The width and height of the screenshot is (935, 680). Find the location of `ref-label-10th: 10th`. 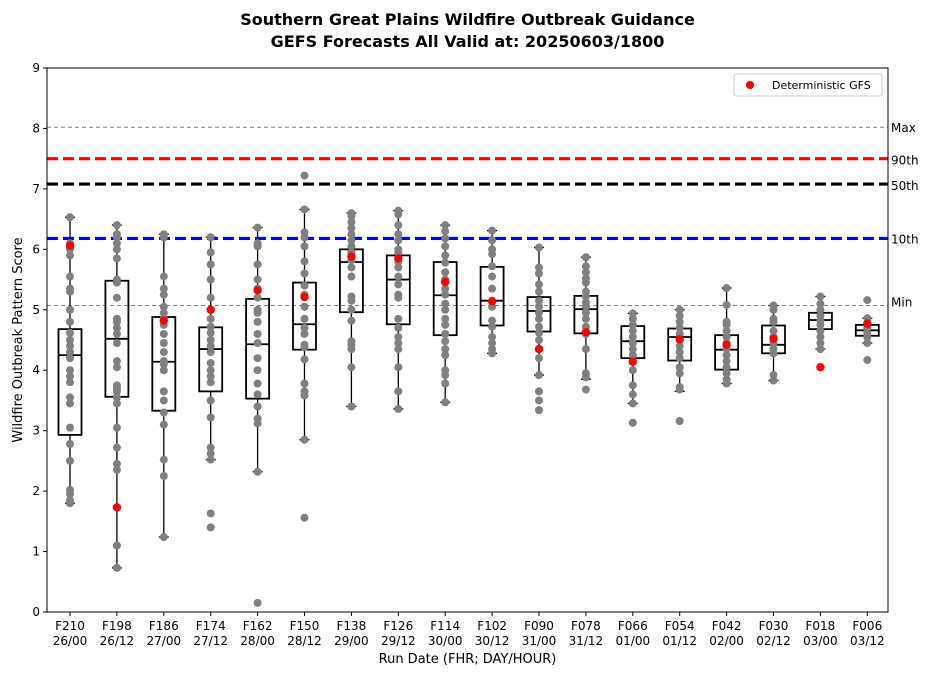

ref-label-10th: 10th is located at coordinates (905, 239).